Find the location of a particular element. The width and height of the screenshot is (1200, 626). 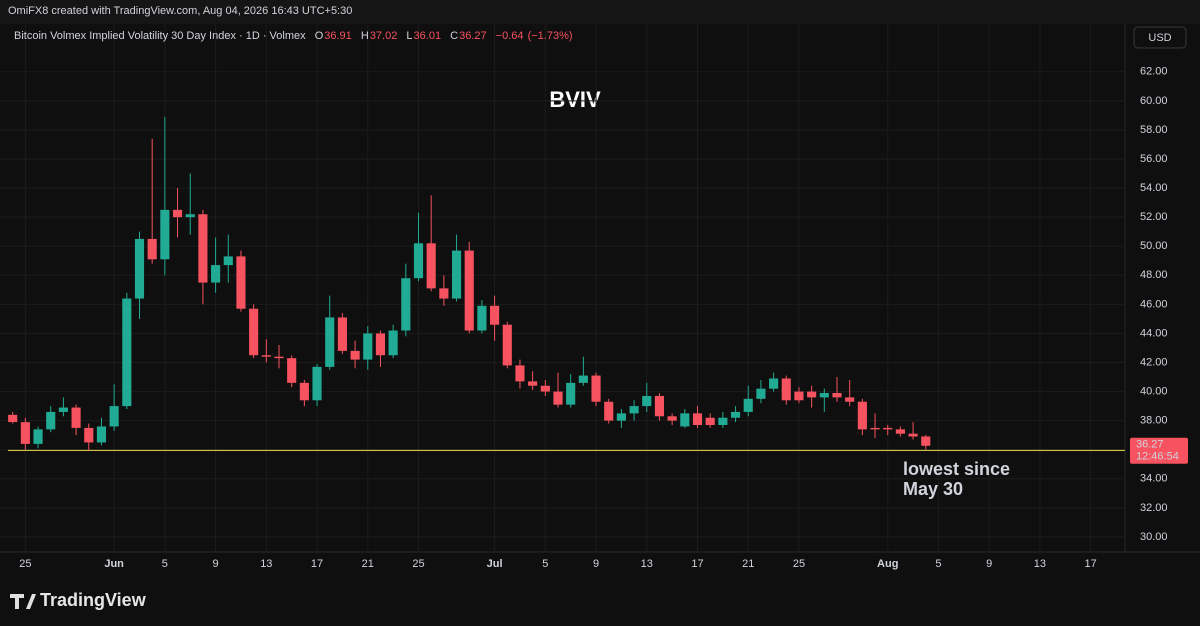

y-tick-label: 56.00 is located at coordinates (1154, 159).